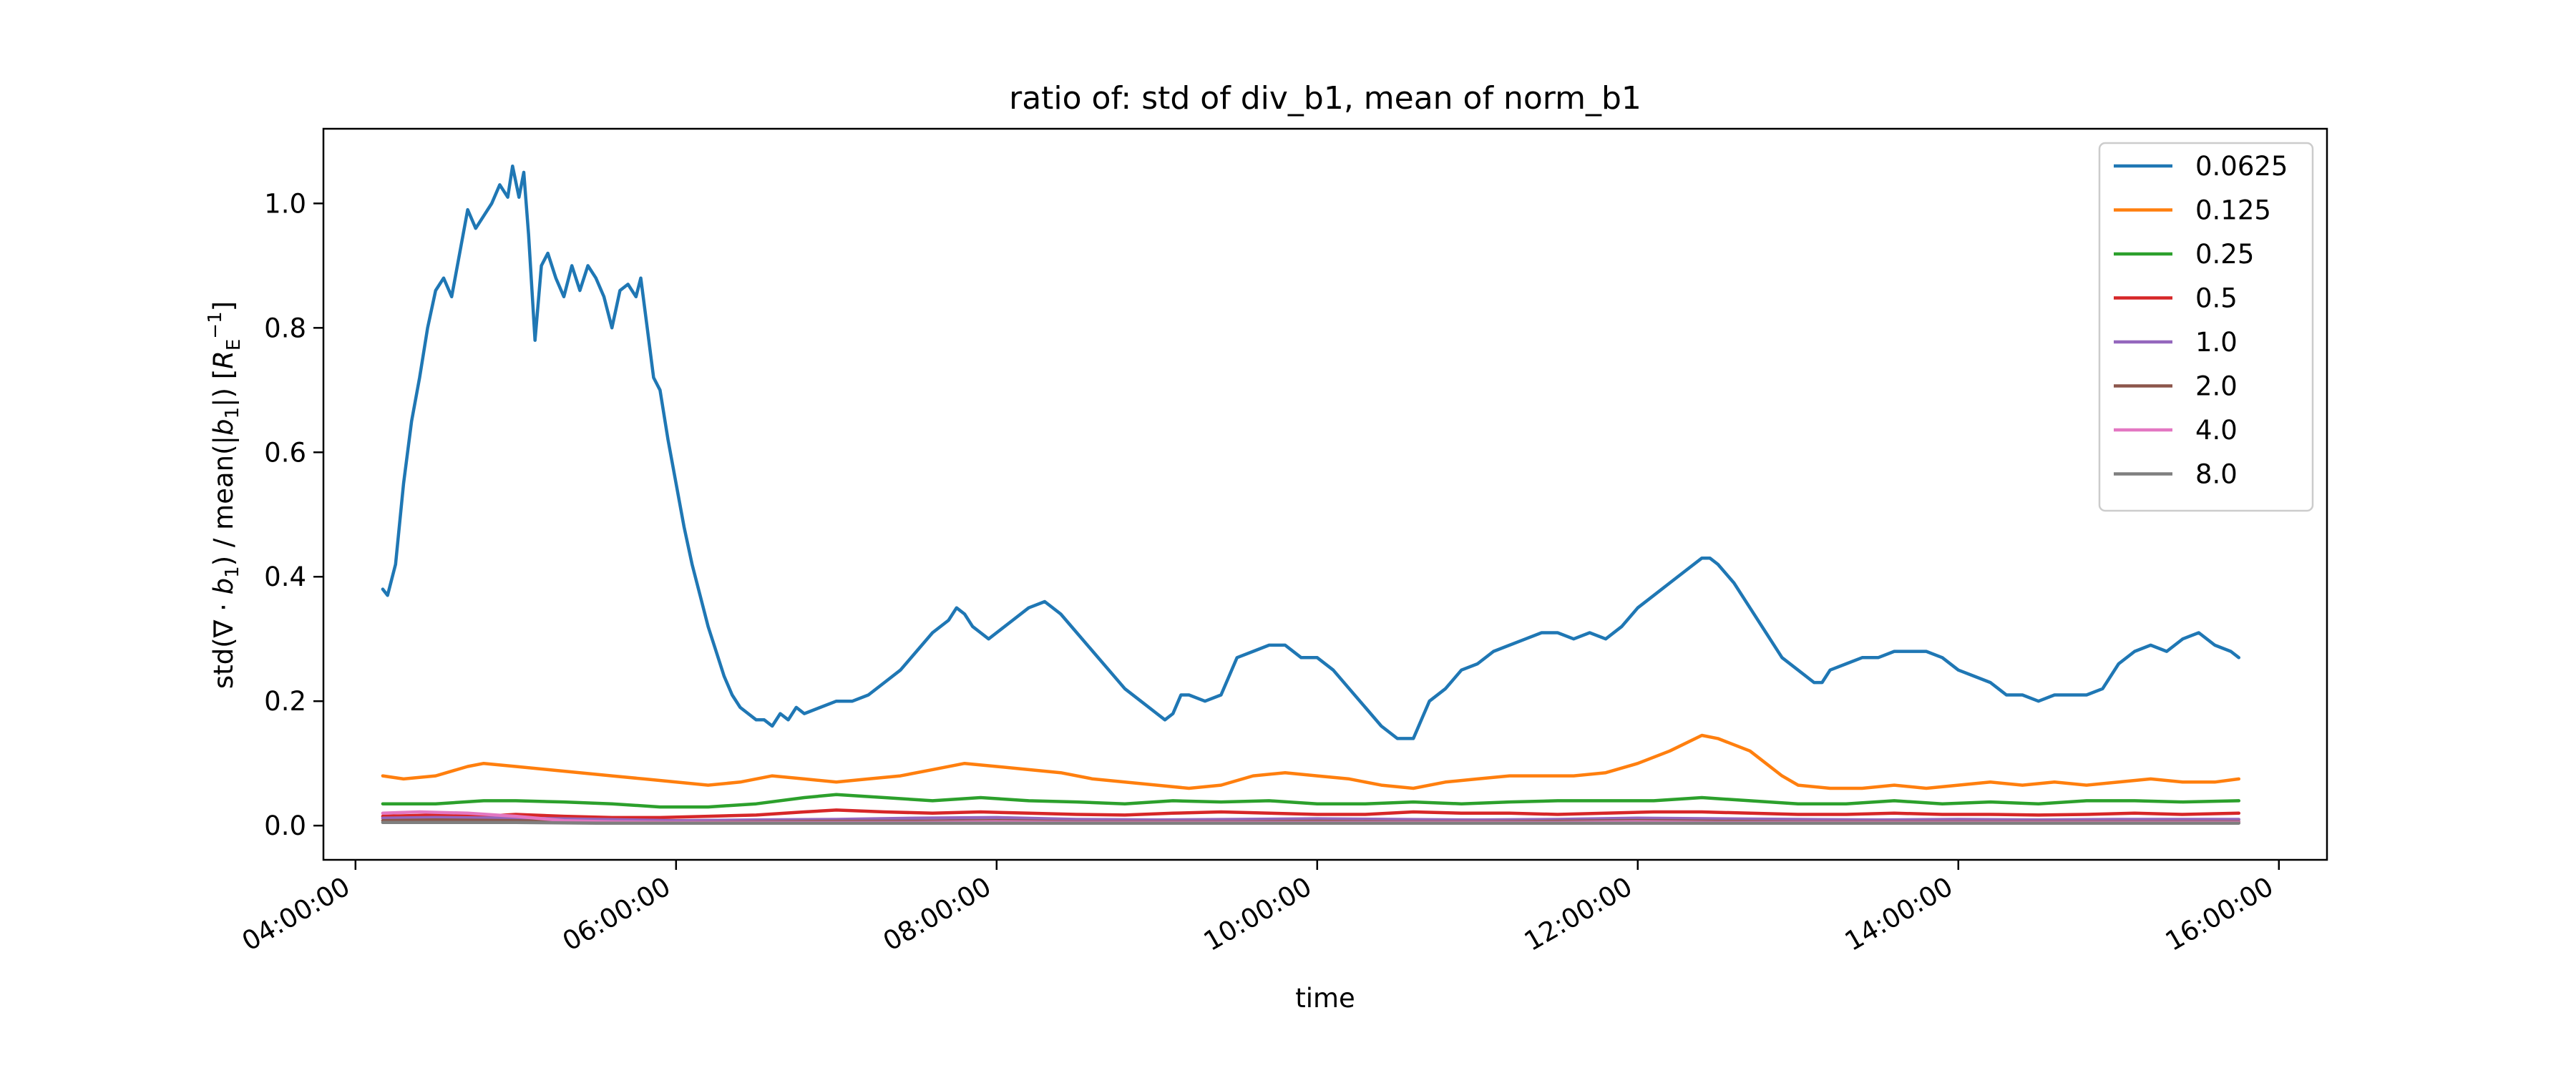  Describe the element at coordinates (1578, 914) in the screenshot. I see `x-tick-label: 12:00:00` at that location.